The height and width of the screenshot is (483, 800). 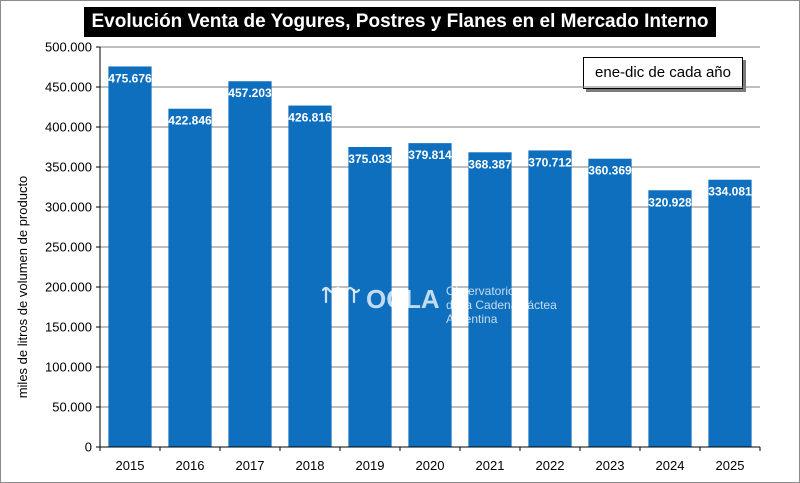 What do you see at coordinates (130, 78) in the screenshot?
I see `bar-value-label: 475.676` at bounding box center [130, 78].